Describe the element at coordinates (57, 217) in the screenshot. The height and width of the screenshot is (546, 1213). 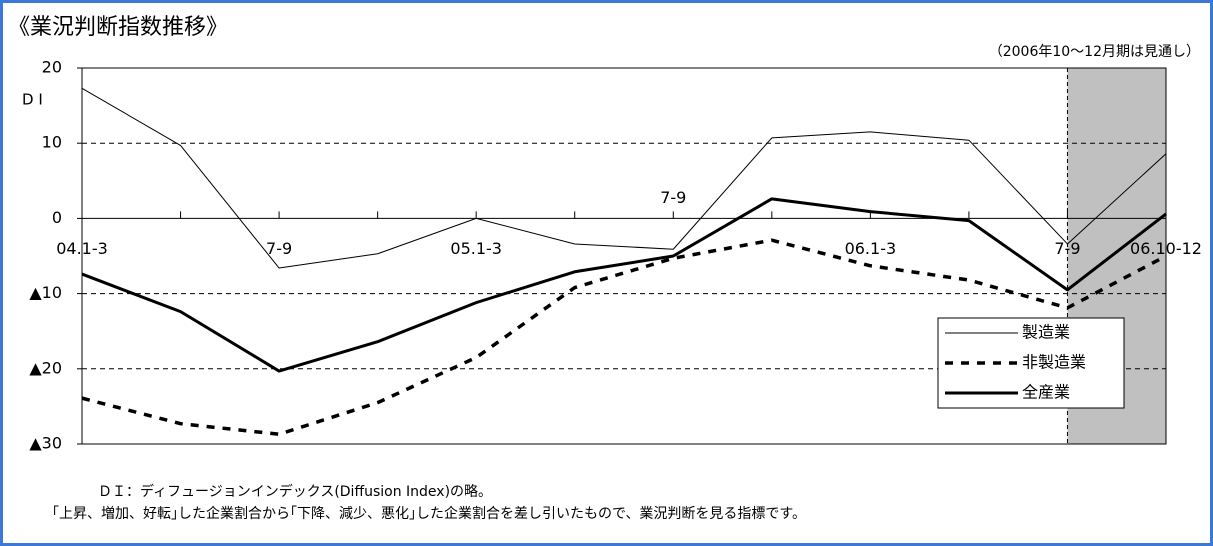
I see `y-tick-label: 0` at that location.